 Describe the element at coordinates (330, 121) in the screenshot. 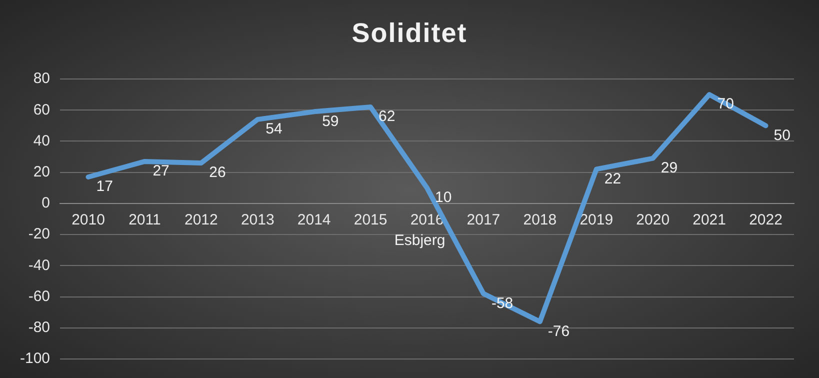

I see `data-label: 59` at that location.